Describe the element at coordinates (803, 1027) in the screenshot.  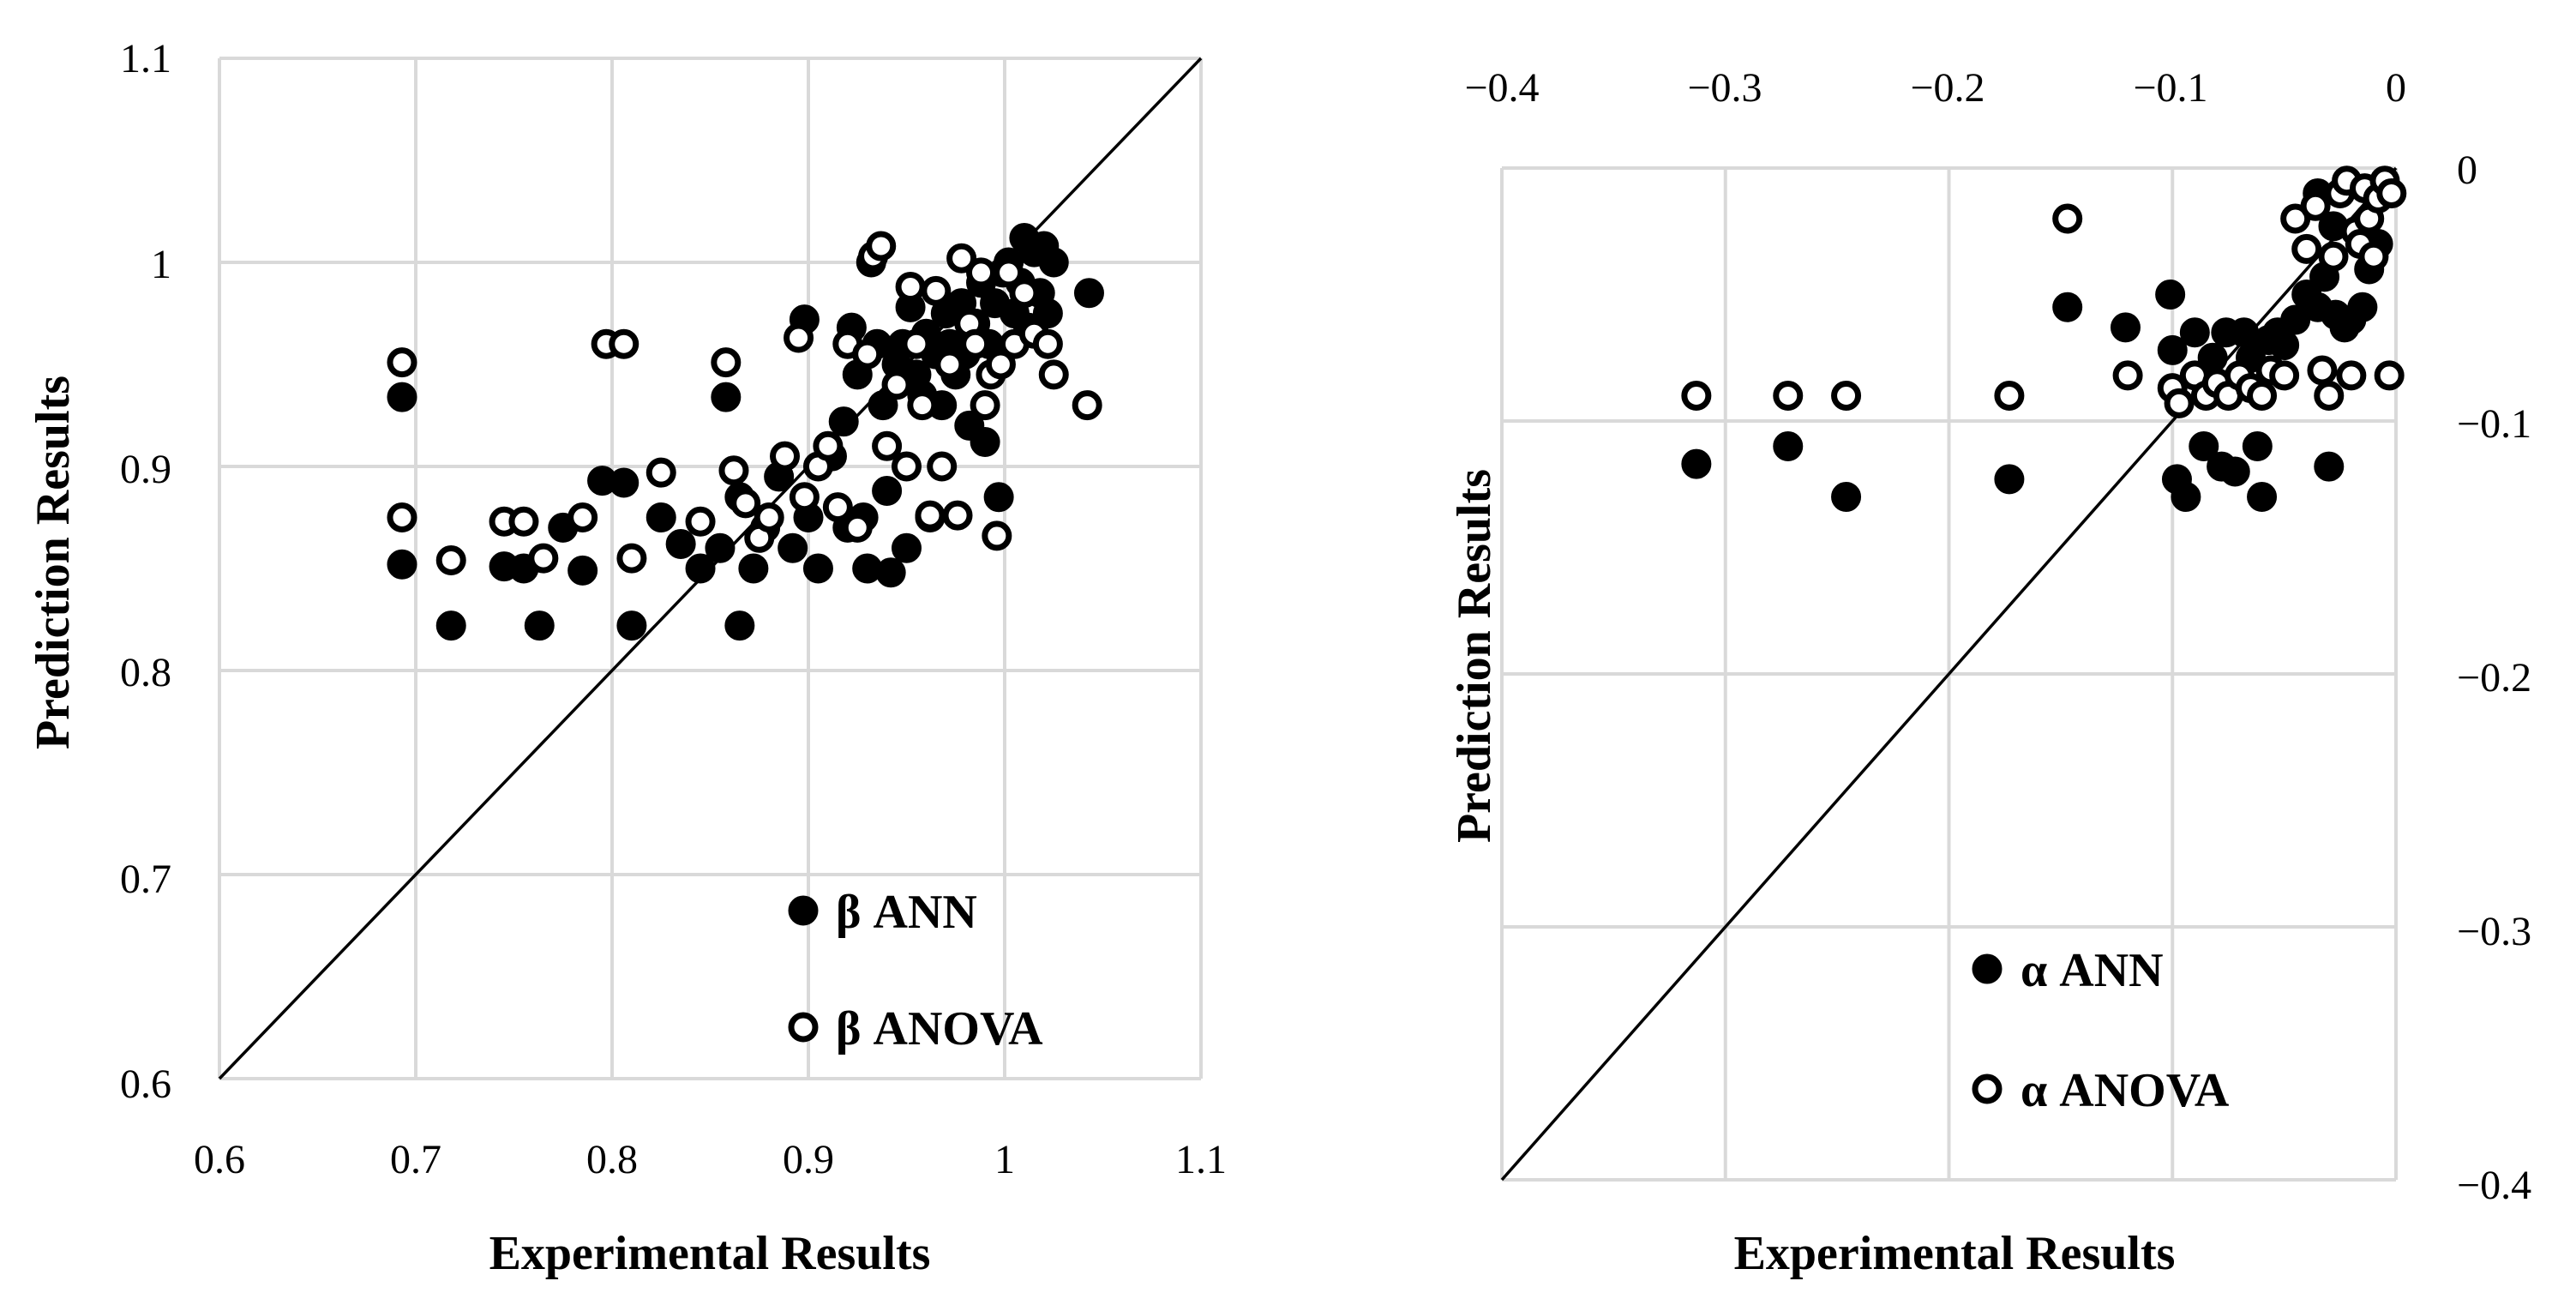
I see `beta-anova-legend-marker` at that location.